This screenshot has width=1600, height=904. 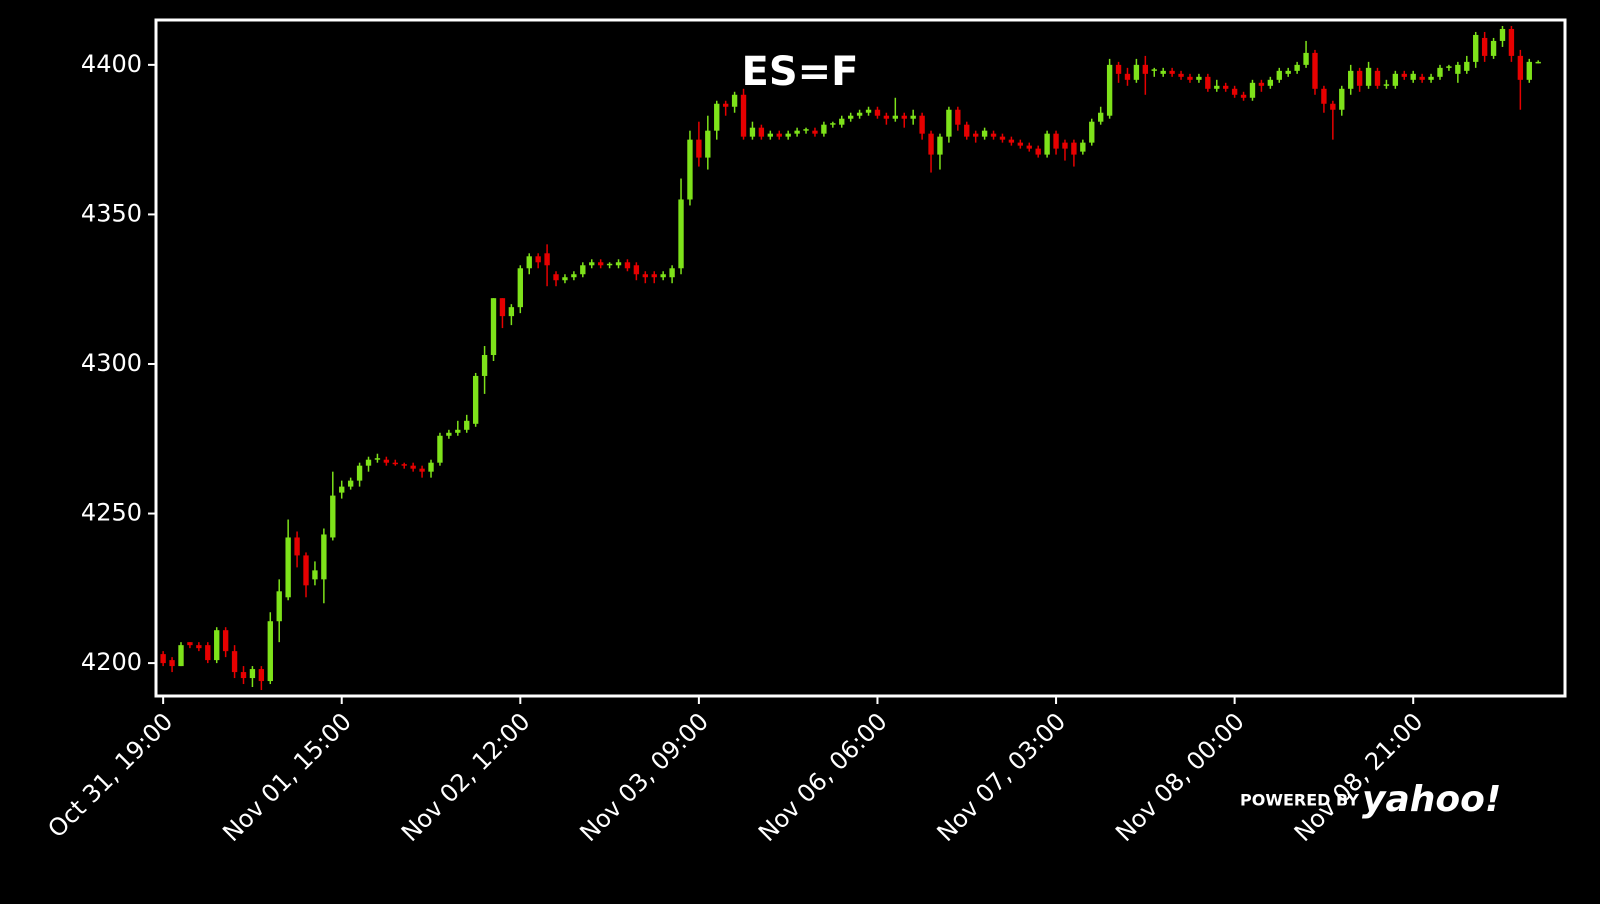 What do you see at coordinates (1431, 799) in the screenshot?
I see `watermark-brand: yahoo!` at bounding box center [1431, 799].